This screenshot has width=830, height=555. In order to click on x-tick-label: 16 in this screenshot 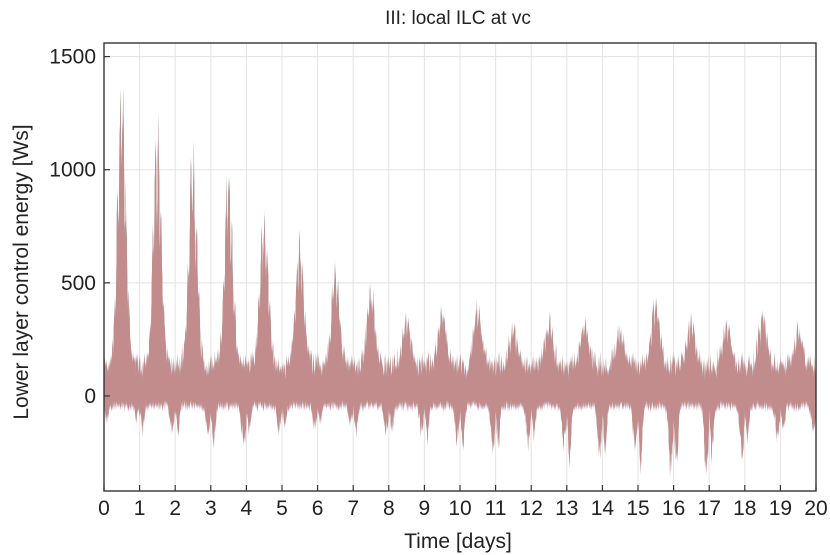, I will do `click(673, 508)`.